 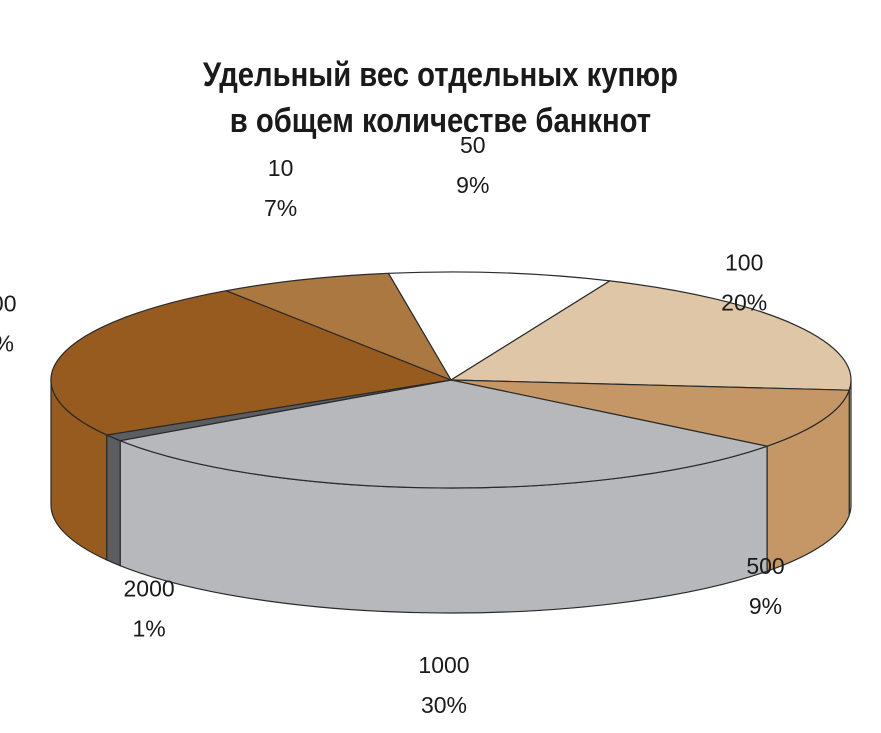 I want to click on slice-label-100: 100, so click(x=744, y=263).